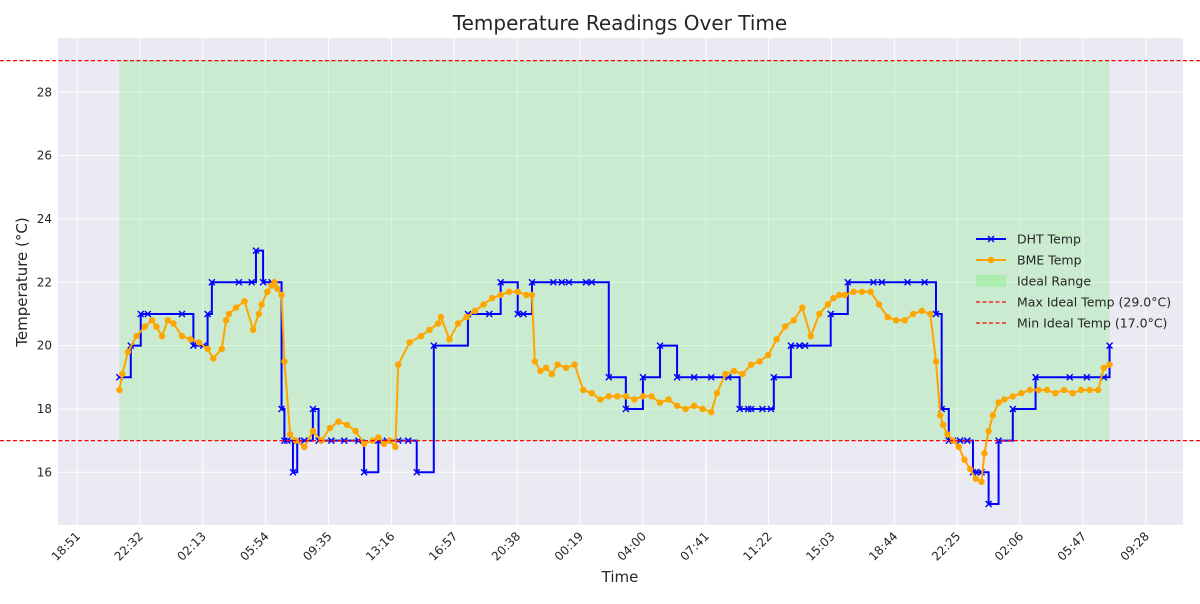 The image size is (1200, 604). I want to click on x-tick-label: 18:44, so click(883, 546).